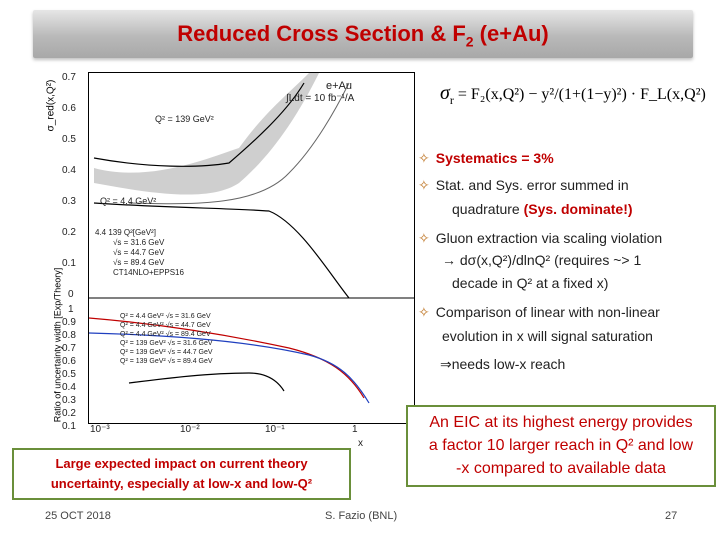  I want to click on title-bar: Reduced Cross Section & F2 (e+Au), so click(363, 34).